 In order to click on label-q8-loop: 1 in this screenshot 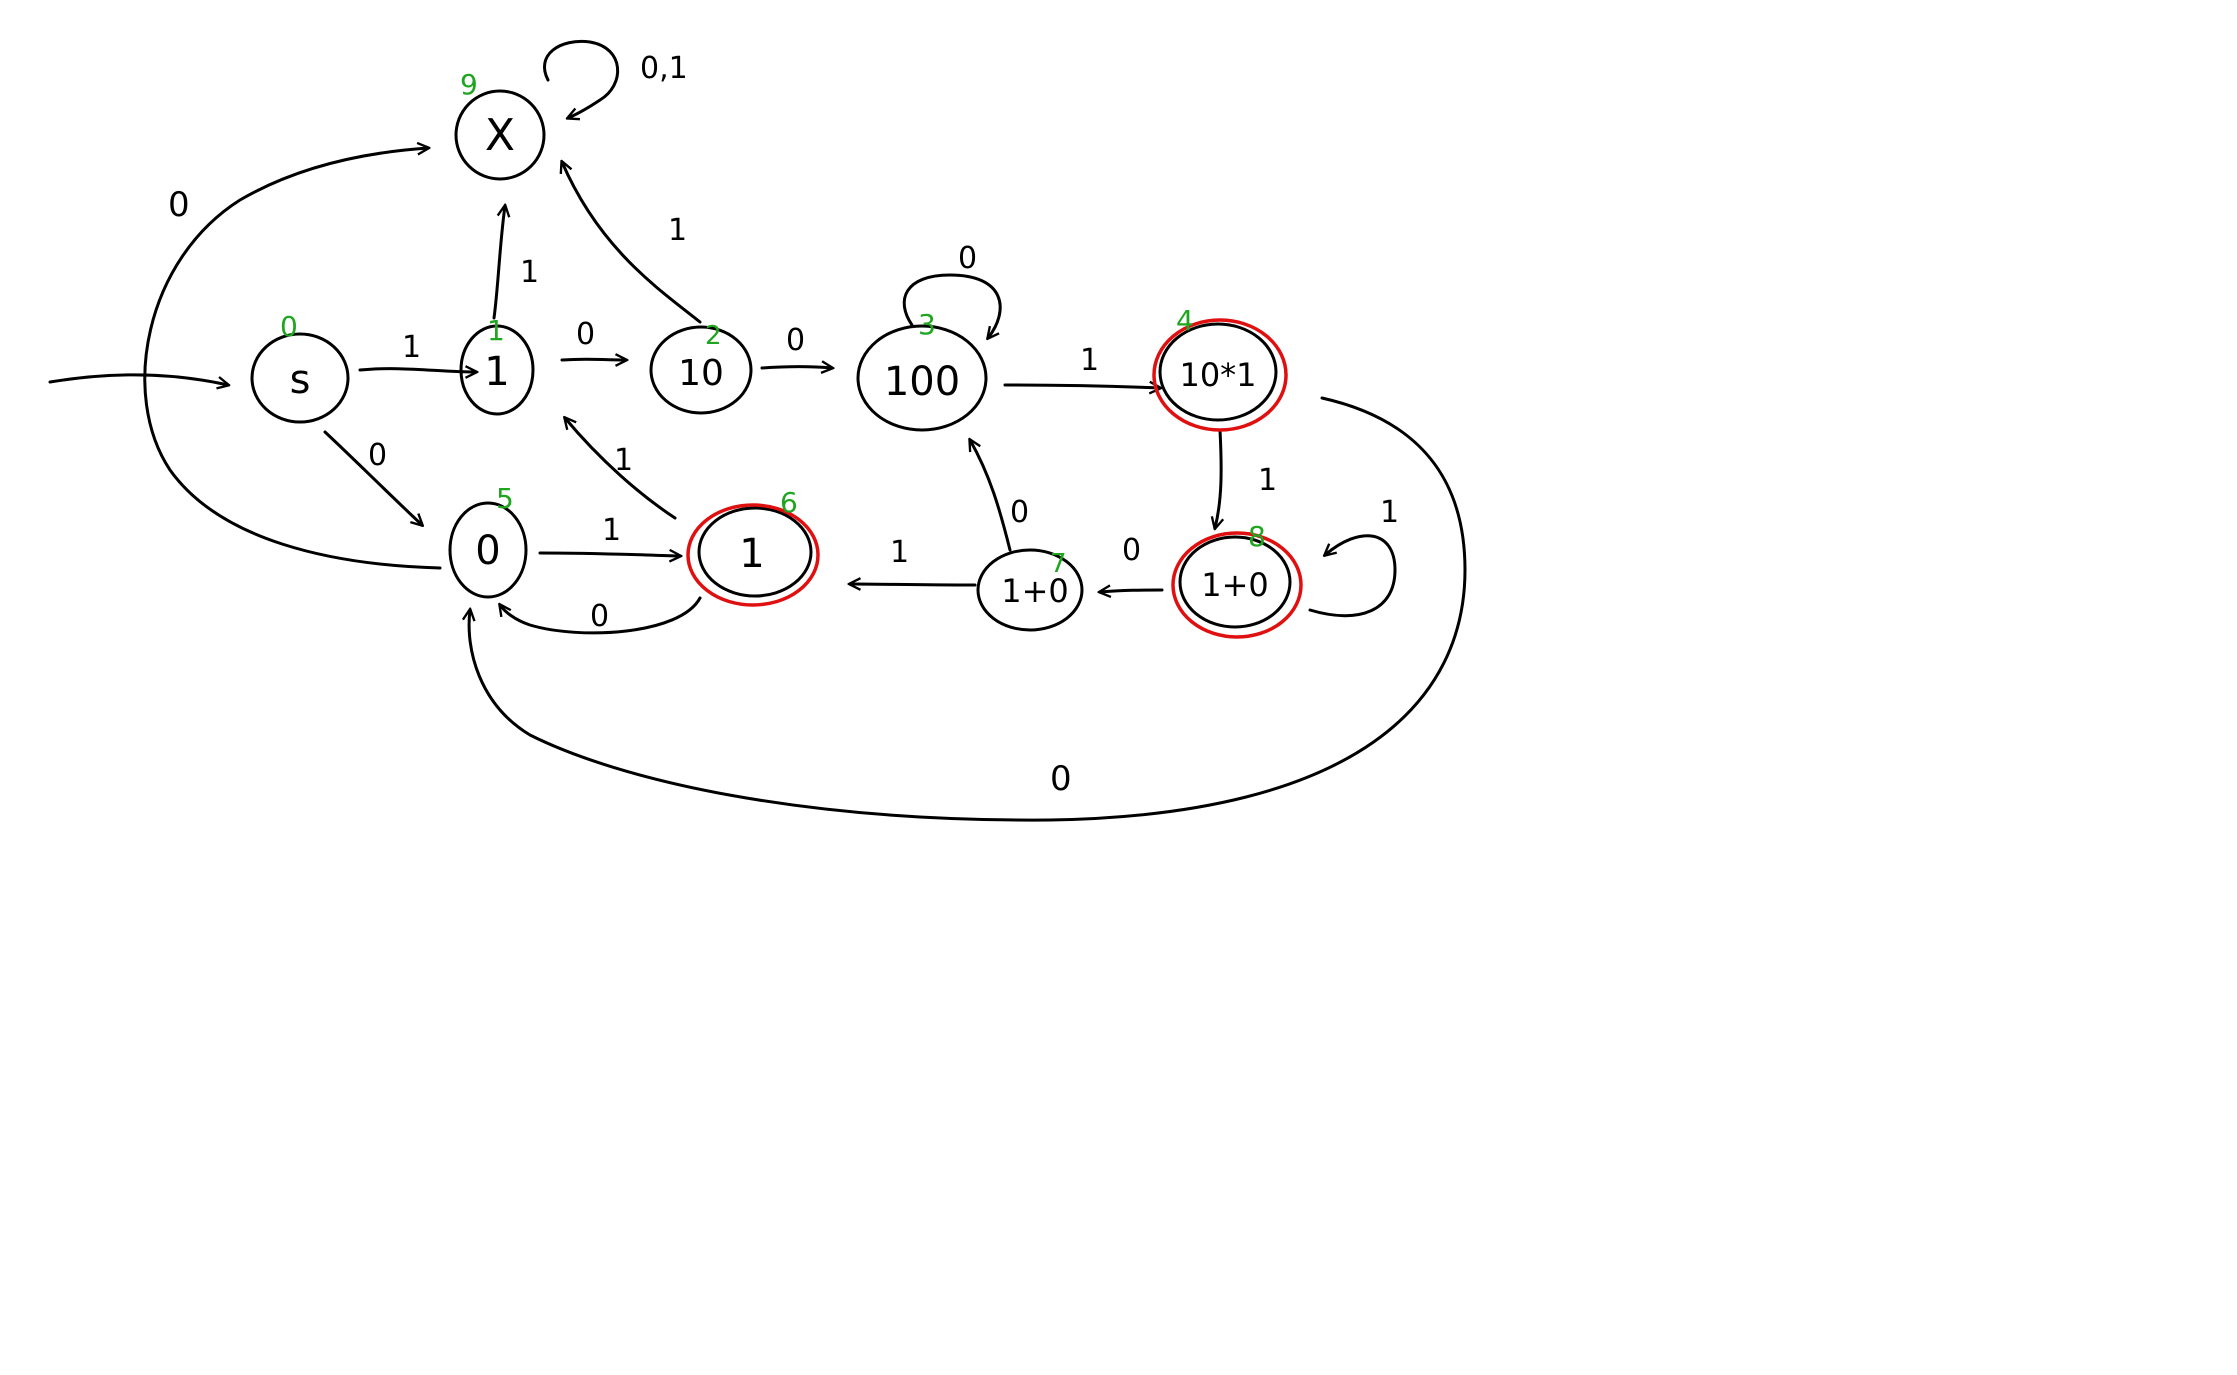, I will do `click(1389, 512)`.